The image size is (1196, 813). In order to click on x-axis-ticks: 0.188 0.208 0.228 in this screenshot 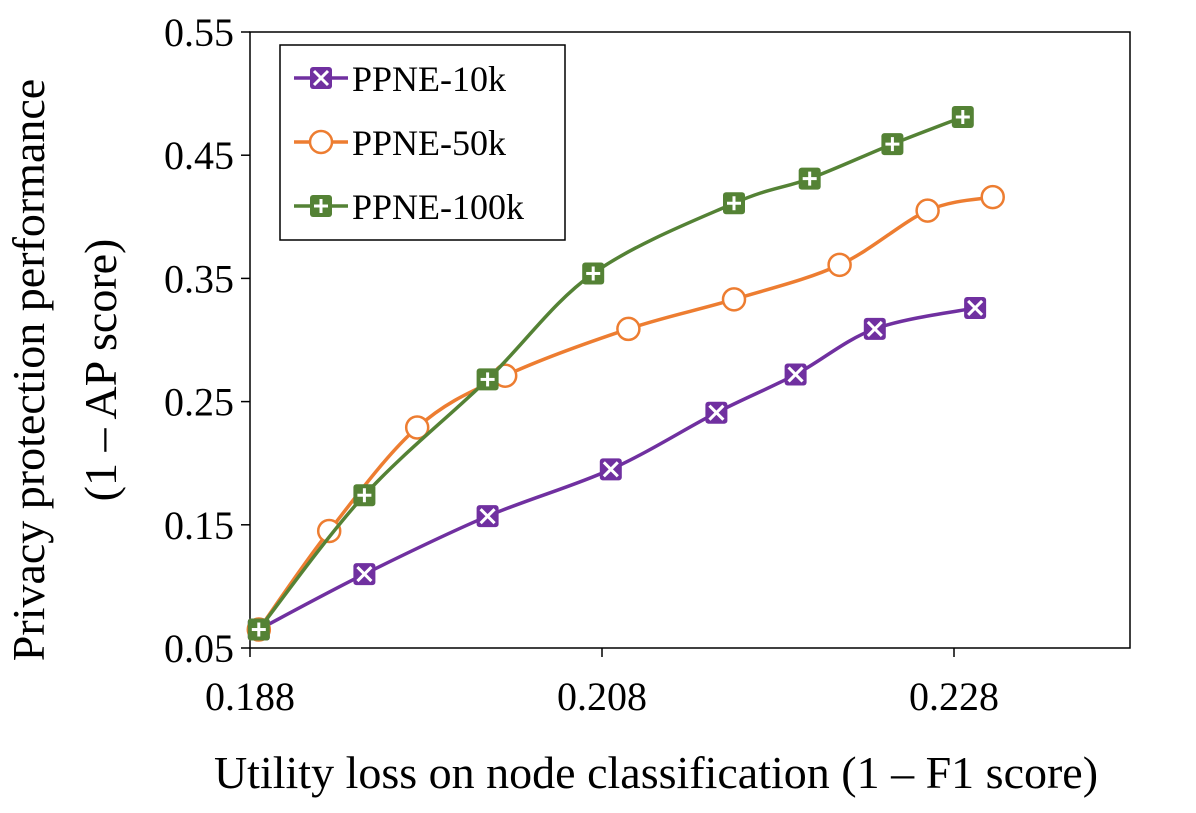, I will do `click(602, 683)`.